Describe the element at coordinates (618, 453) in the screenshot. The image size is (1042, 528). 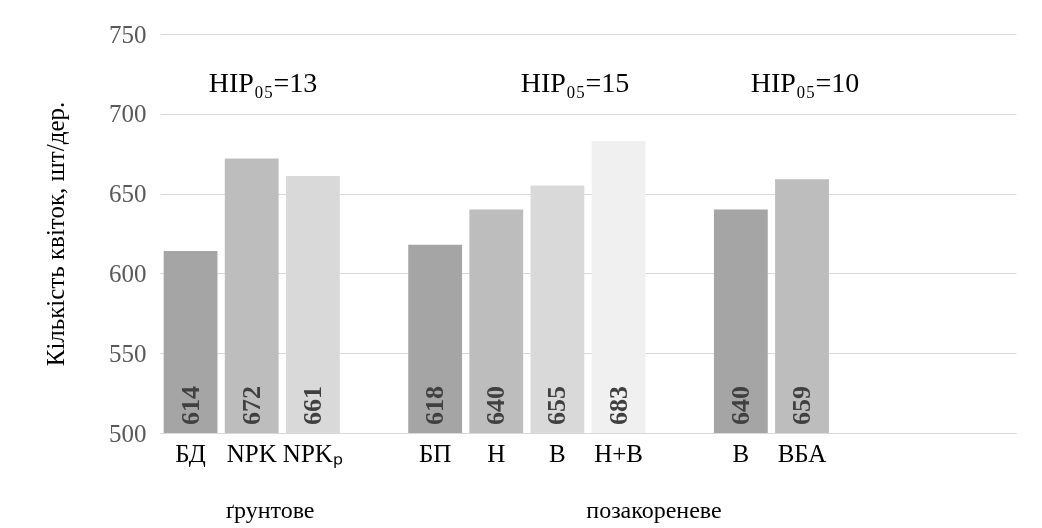
I see `x-tick-label: Н+В` at that location.